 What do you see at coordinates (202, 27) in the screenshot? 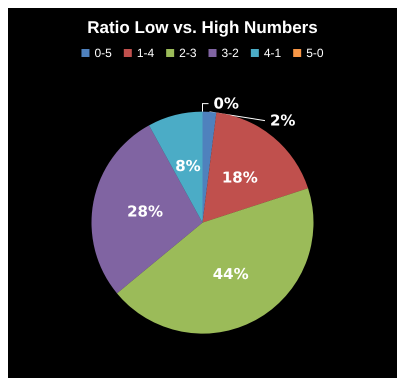
I see `chart-title: Ratio Low vs. High Numbers` at bounding box center [202, 27].